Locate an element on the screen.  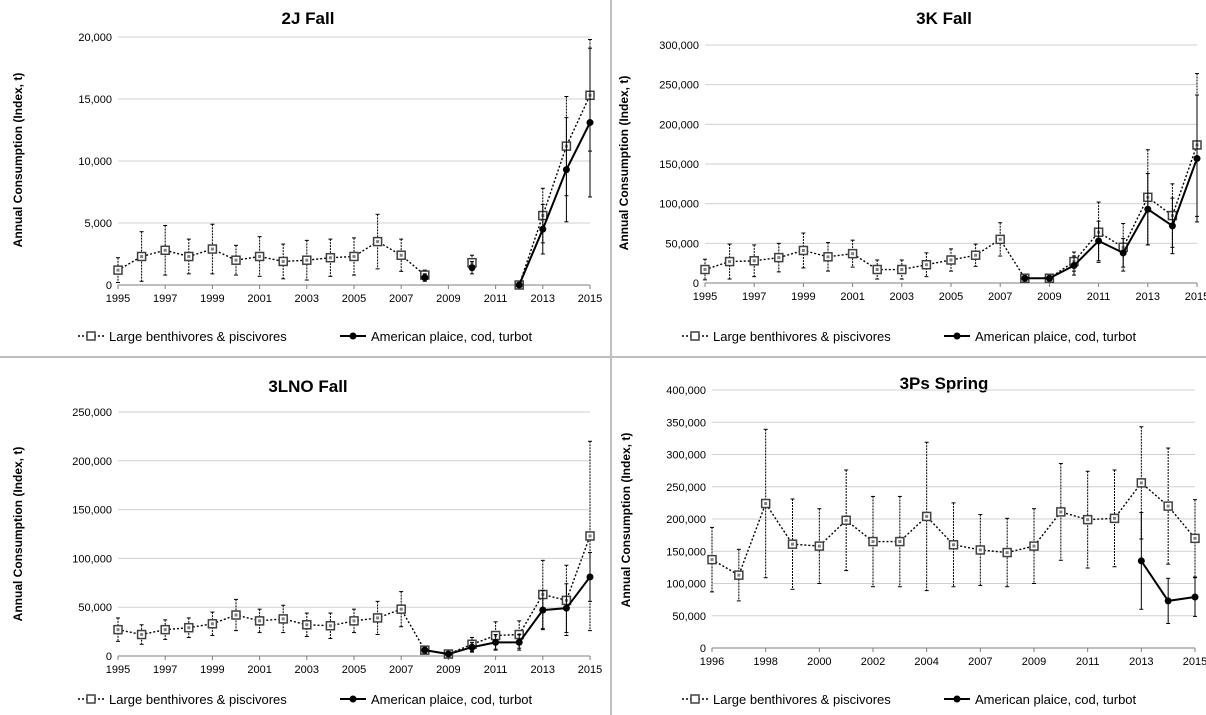
x-tick-label: 1997 is located at coordinates (165, 670).